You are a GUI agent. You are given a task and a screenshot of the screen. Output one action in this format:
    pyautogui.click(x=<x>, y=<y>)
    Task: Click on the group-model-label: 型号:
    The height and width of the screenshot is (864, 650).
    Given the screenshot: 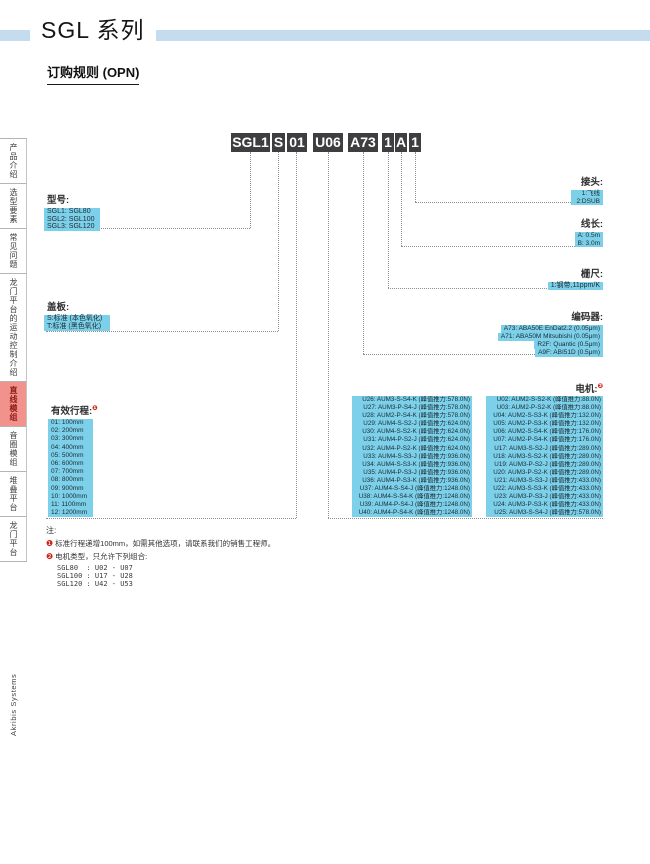 What is the action you would take?
    pyautogui.click(x=58, y=200)
    